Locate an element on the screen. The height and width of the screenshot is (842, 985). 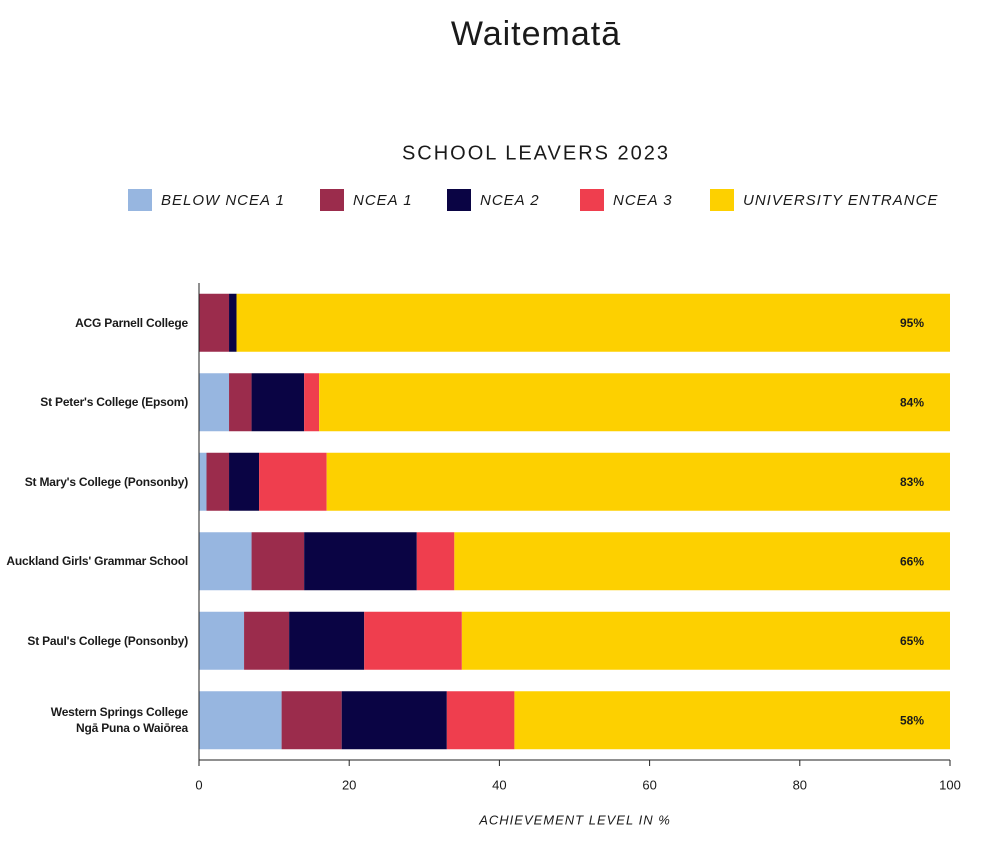
x-axis-label: ACHIEVEMENT LEVEL IN % is located at coordinates (574, 819).